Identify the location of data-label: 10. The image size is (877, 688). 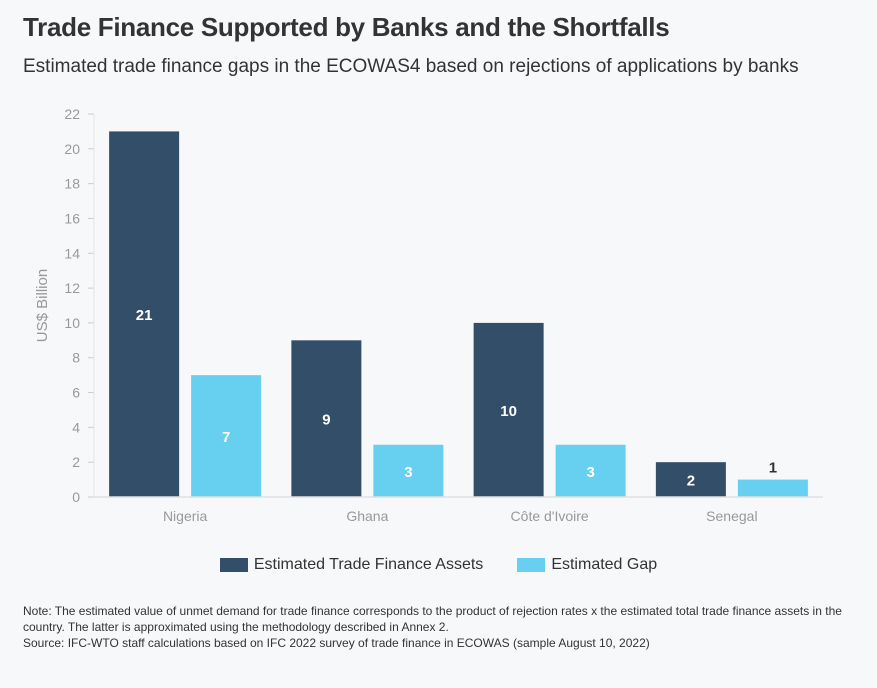
(508, 411).